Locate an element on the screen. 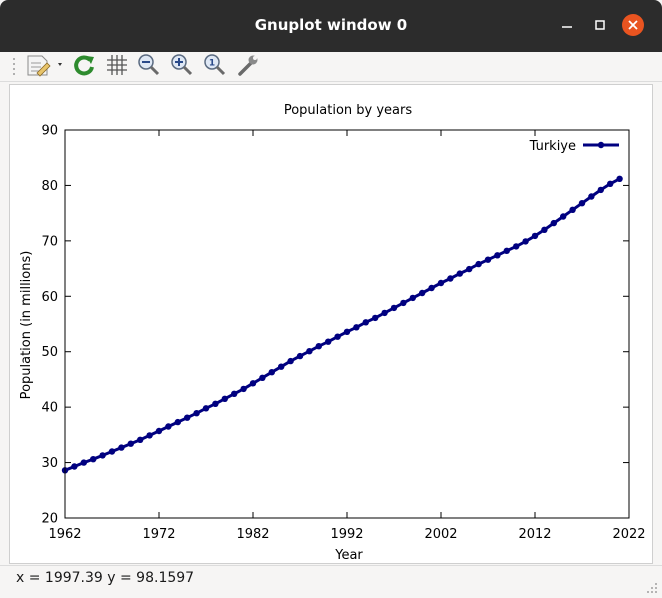 The width and height of the screenshot is (662, 598). x-axis-label: Year is located at coordinates (348, 555).